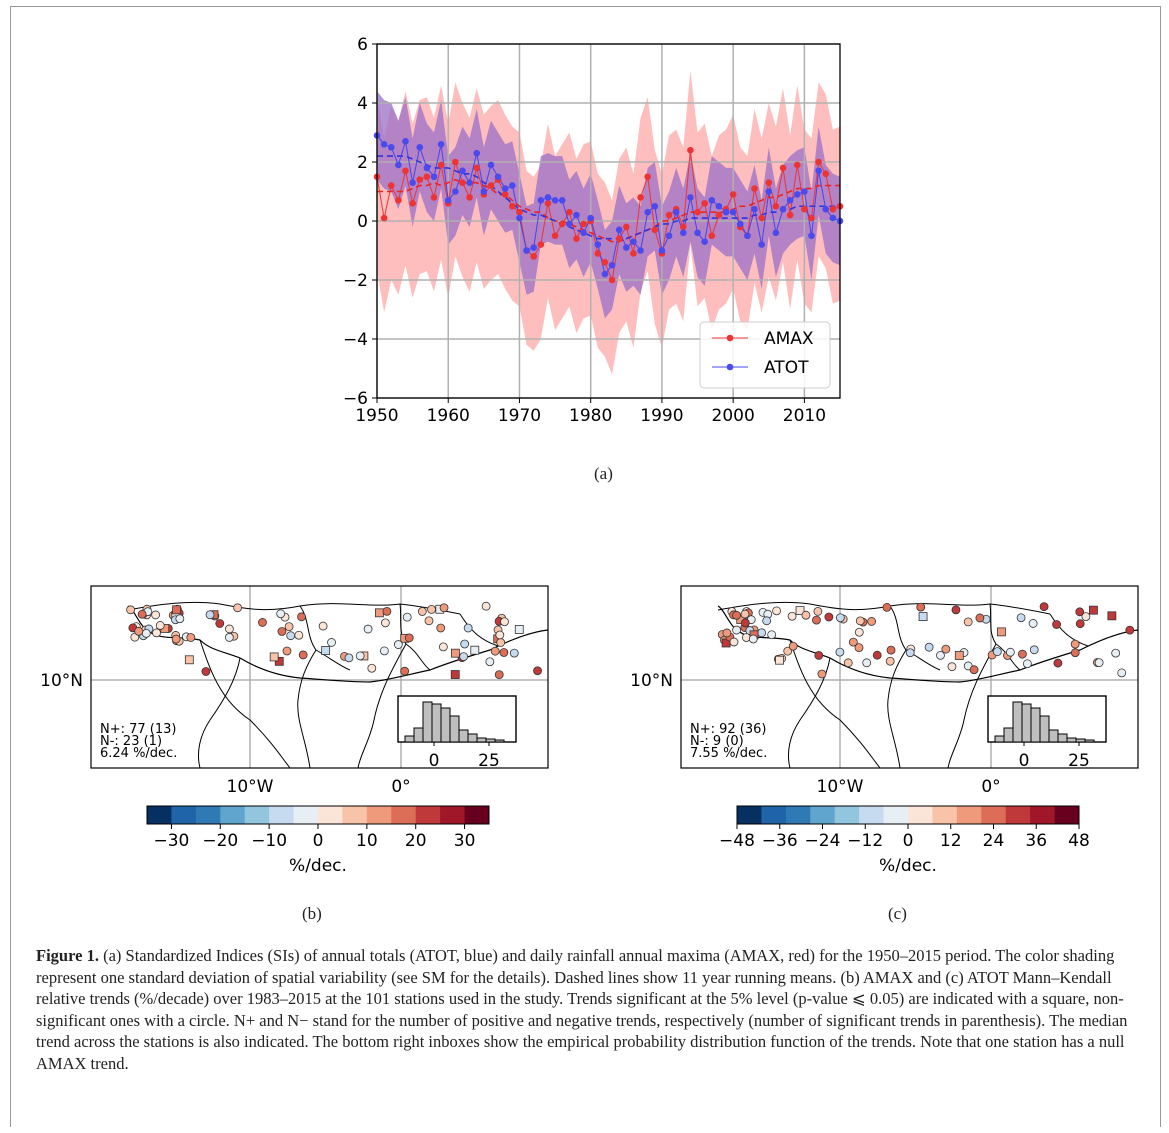 This screenshot has height=1133, width=1169. Describe the element at coordinates (362, 104) in the screenshot. I see `y-tick-label: 4` at that location.